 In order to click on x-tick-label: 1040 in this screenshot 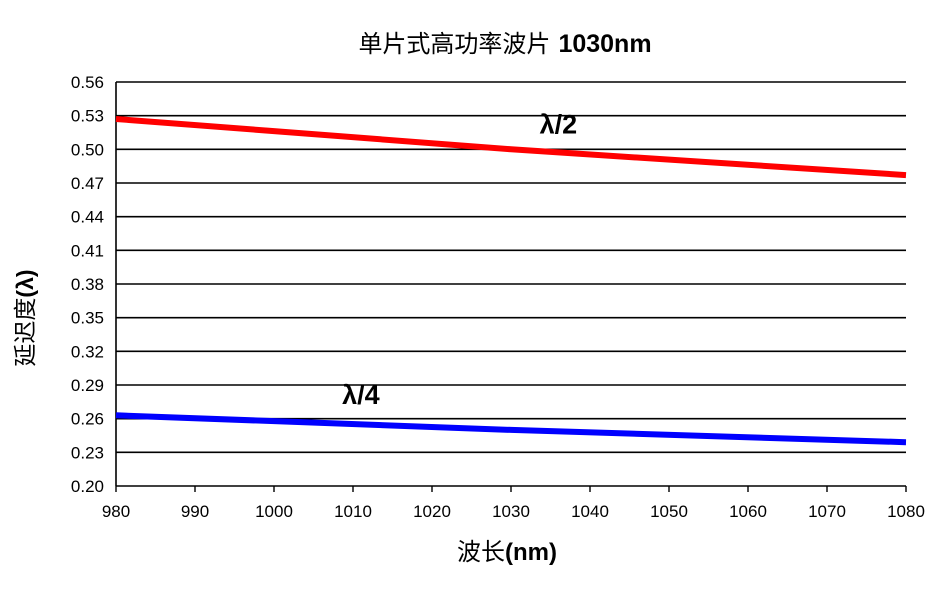, I will do `click(590, 511)`.